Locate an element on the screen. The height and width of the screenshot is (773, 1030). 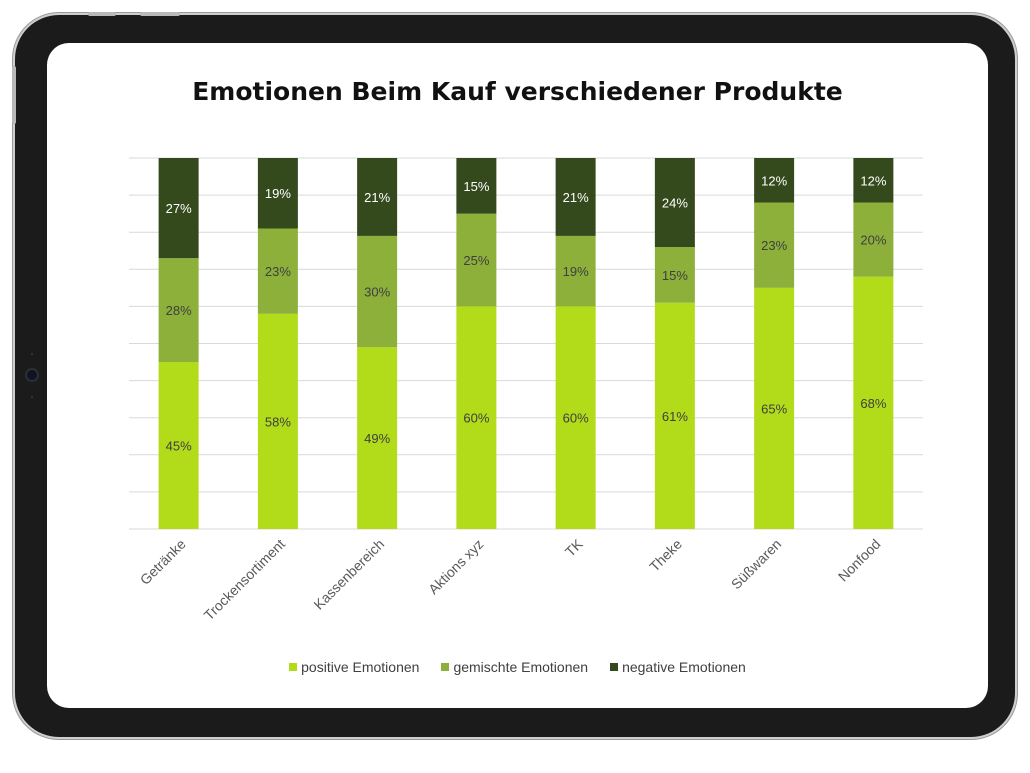
category-label: TK is located at coordinates (574, 547).